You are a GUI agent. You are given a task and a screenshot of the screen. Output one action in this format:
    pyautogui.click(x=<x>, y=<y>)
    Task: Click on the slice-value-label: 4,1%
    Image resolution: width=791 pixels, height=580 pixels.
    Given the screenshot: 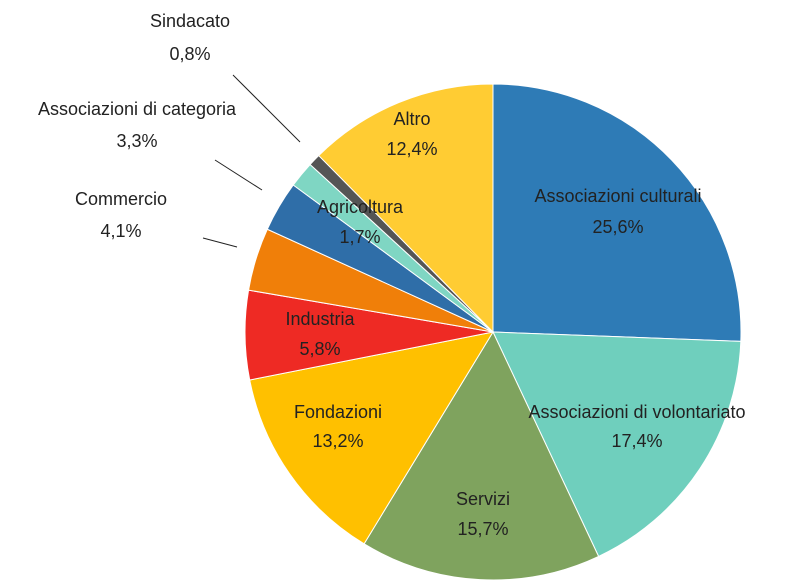 What is the action you would take?
    pyautogui.click(x=120, y=231)
    